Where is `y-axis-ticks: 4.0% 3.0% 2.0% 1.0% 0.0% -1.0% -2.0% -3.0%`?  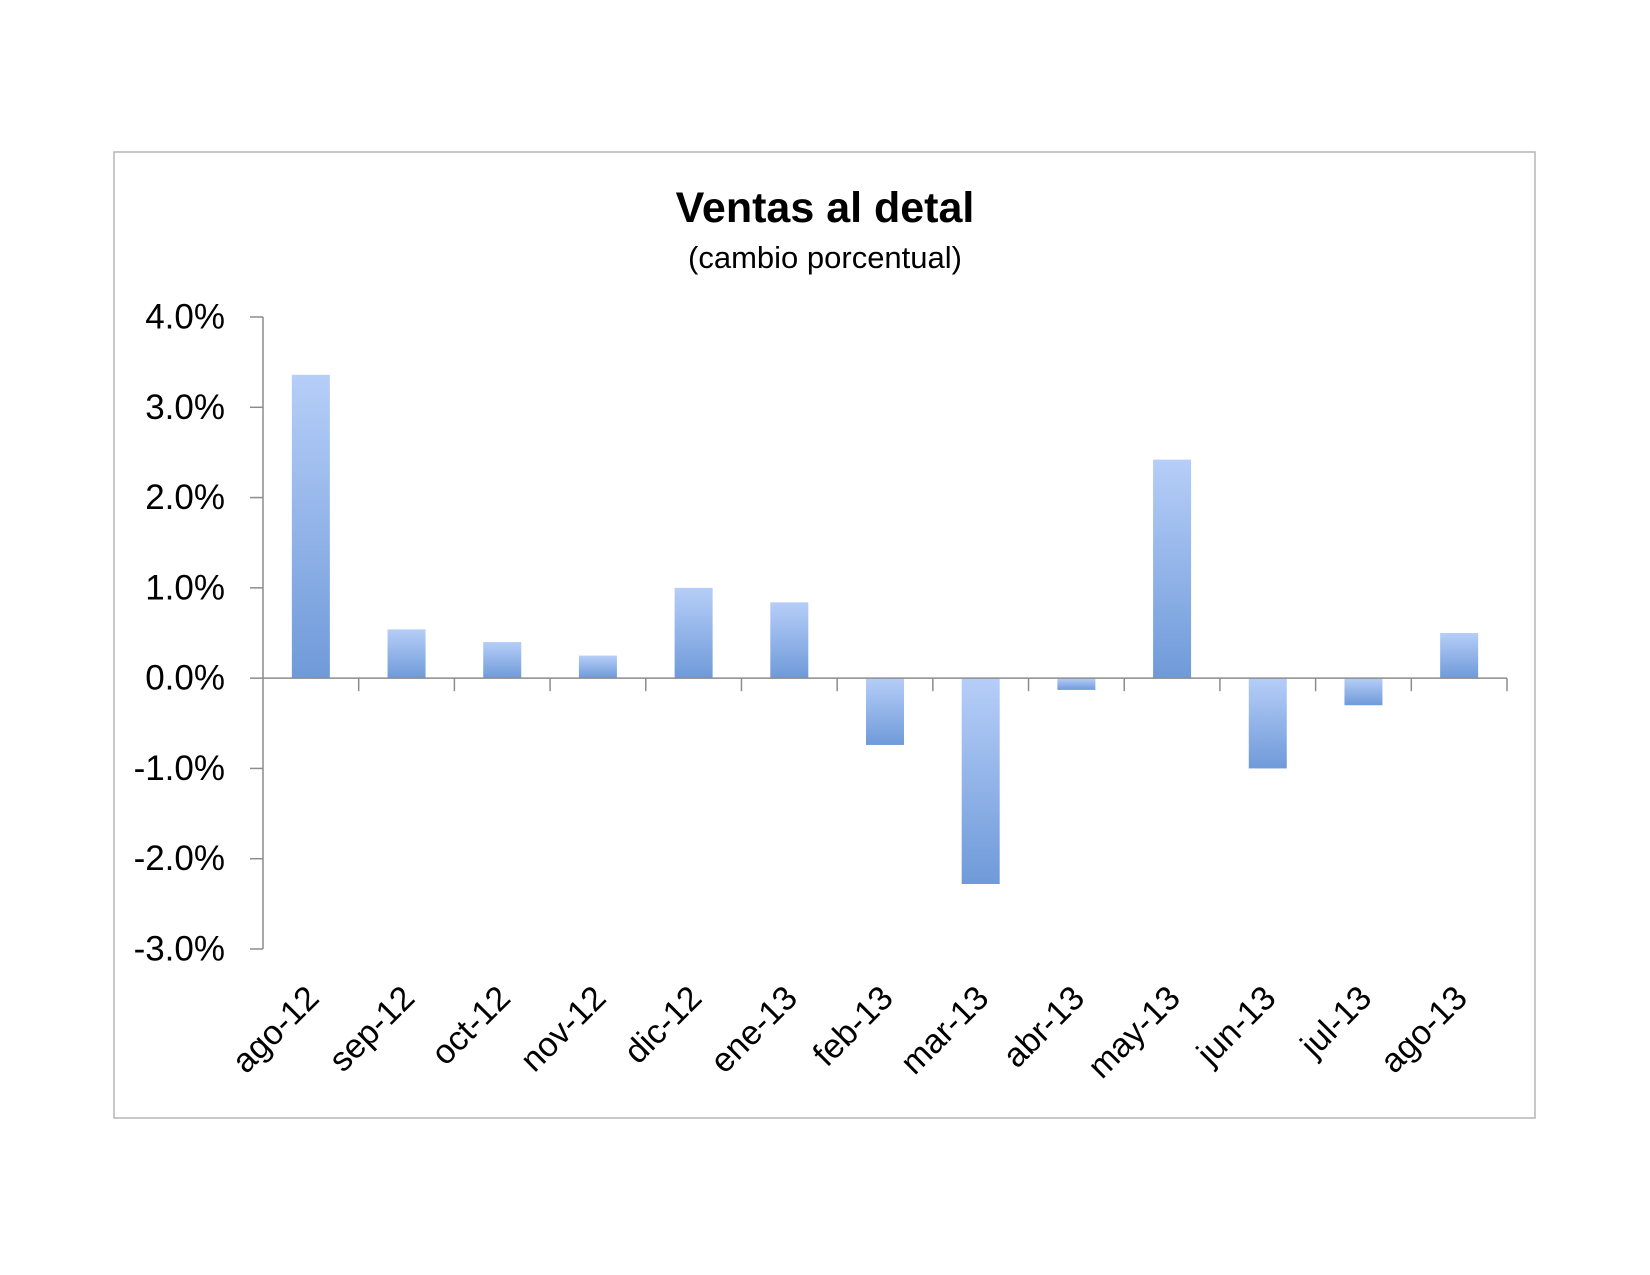
y-axis-ticks: 4.0% 3.0% 2.0% 1.0% 0.0% -1.0% -2.0% -3.0% is located at coordinates (198, 633).